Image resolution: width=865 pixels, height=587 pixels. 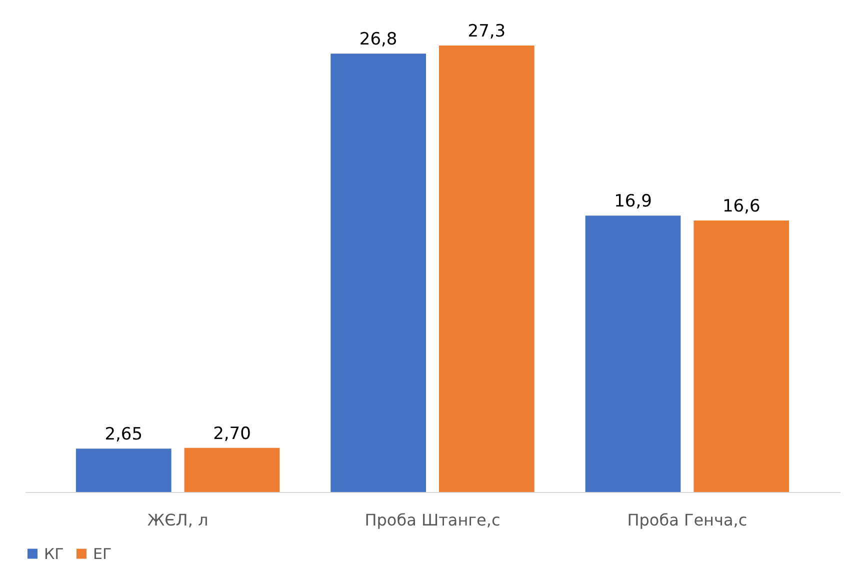 I want to click on data-label: 27,3, so click(x=487, y=31).